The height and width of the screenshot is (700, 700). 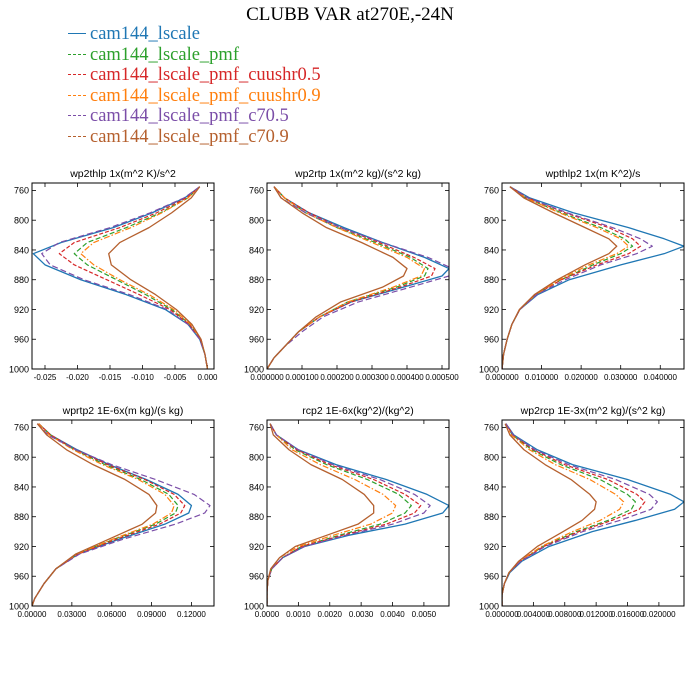 I want to click on x-tick-label: 0.0000, so click(x=267, y=614).